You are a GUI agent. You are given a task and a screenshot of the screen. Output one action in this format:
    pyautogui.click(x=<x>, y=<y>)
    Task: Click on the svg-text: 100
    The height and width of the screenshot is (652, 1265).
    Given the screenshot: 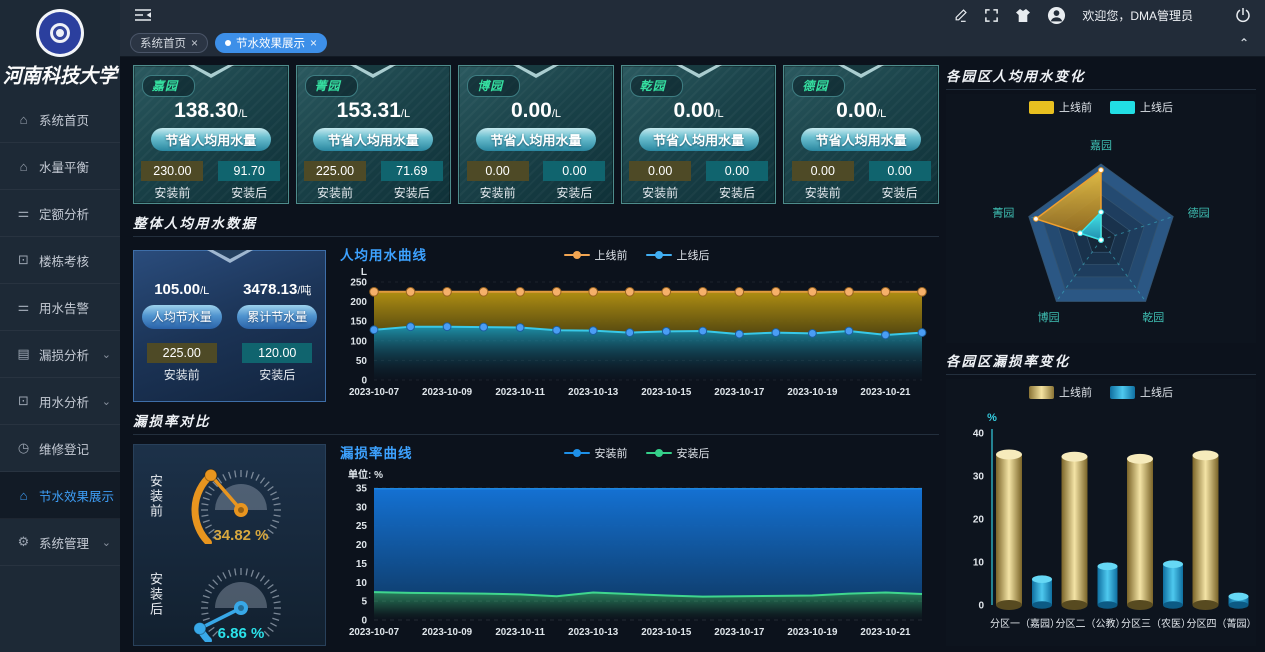 What is the action you would take?
    pyautogui.click(x=358, y=341)
    